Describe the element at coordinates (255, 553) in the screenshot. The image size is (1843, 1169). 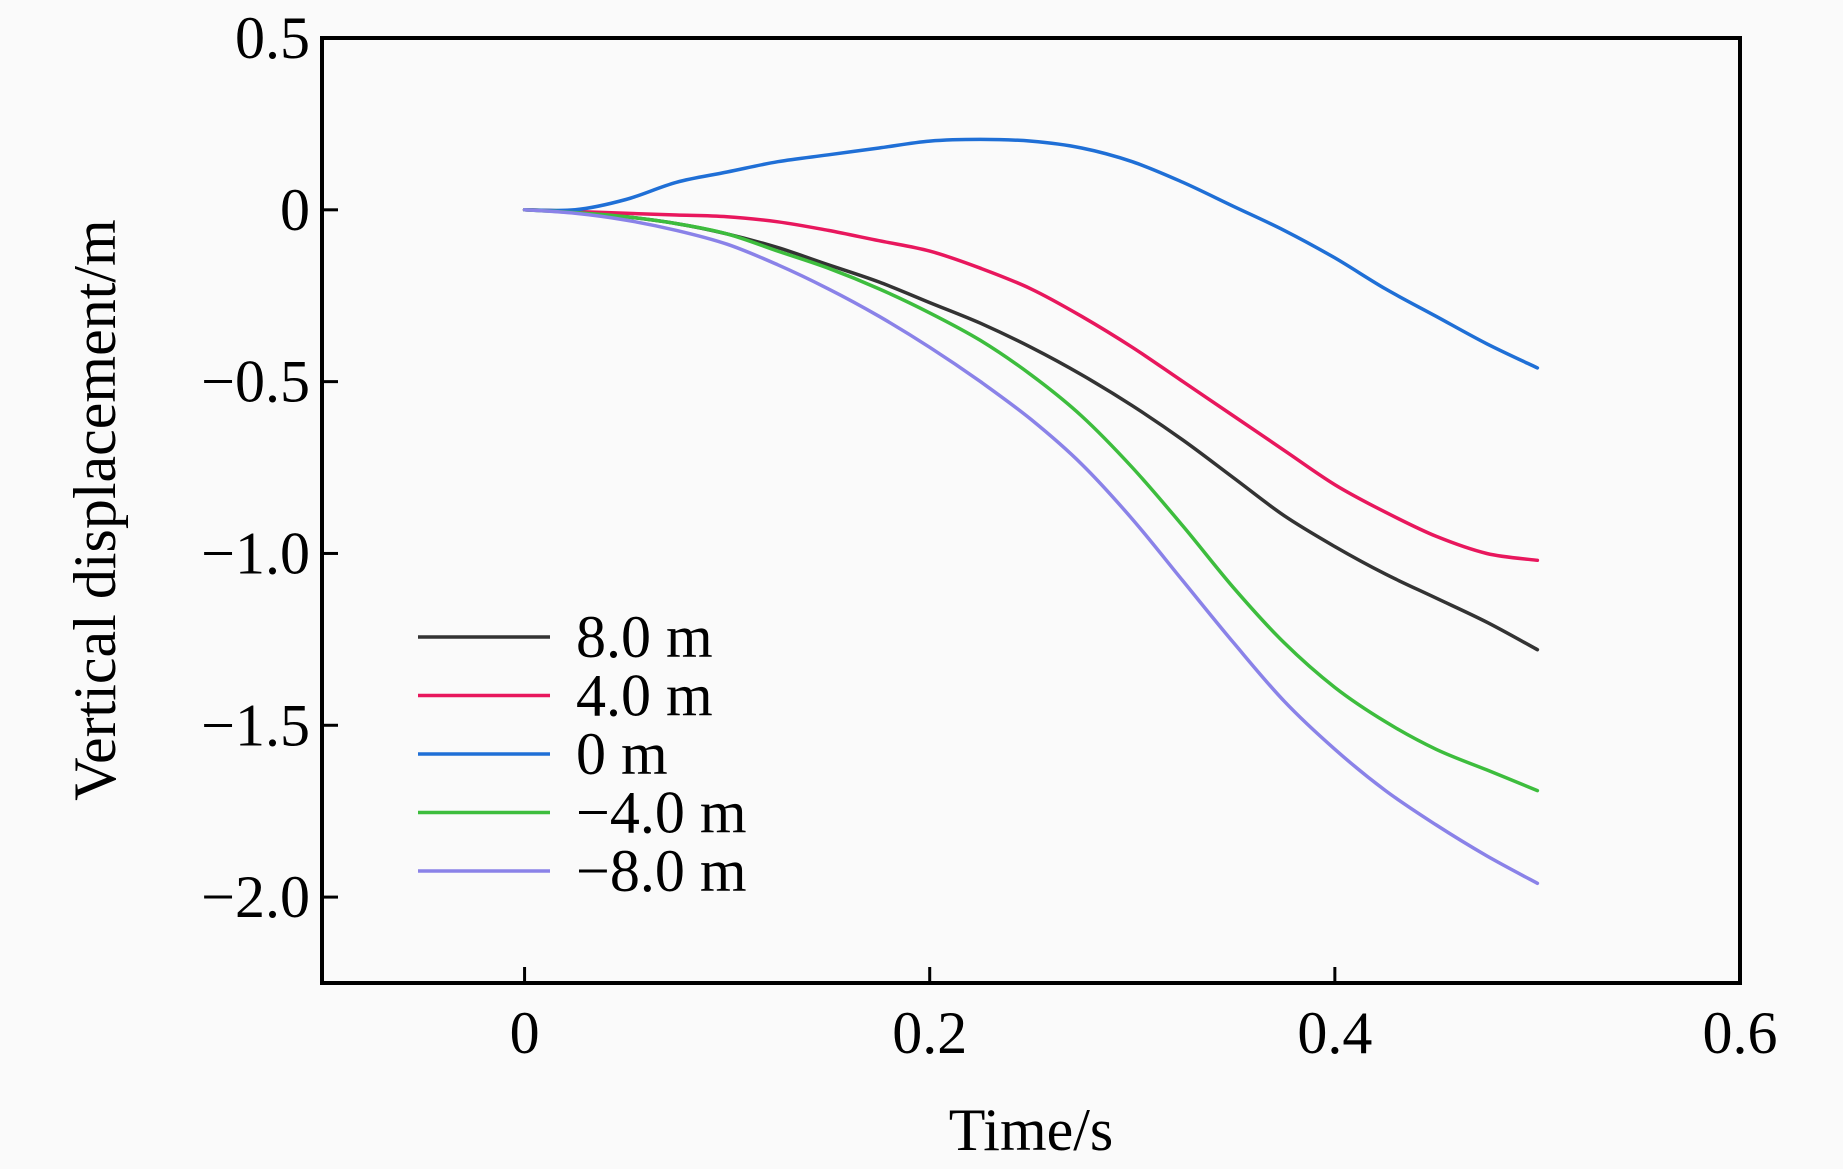
I see `y-tick-label: −1.0` at that location.